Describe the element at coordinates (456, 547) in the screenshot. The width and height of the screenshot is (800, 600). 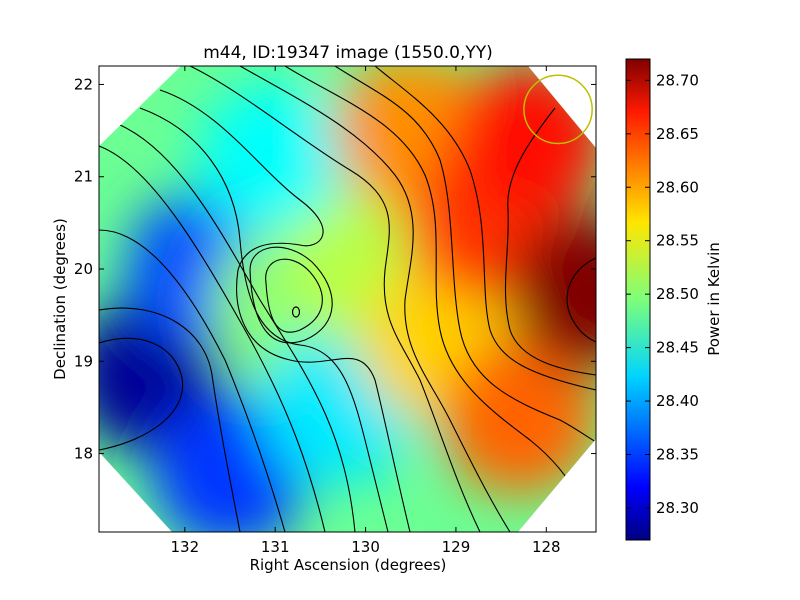
I see `x-tick-label: 129` at that location.